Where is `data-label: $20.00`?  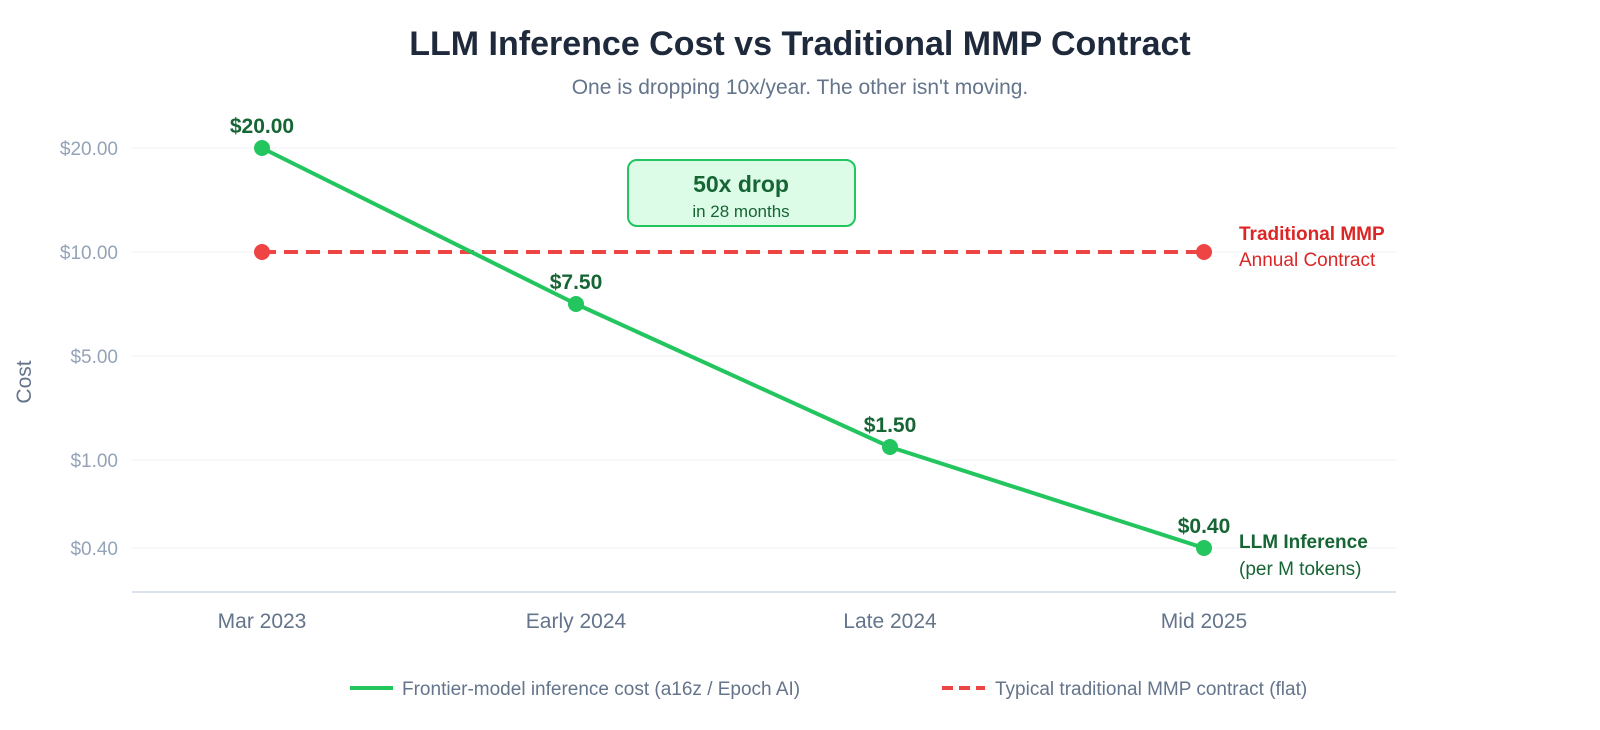 data-label: $20.00 is located at coordinates (262, 126).